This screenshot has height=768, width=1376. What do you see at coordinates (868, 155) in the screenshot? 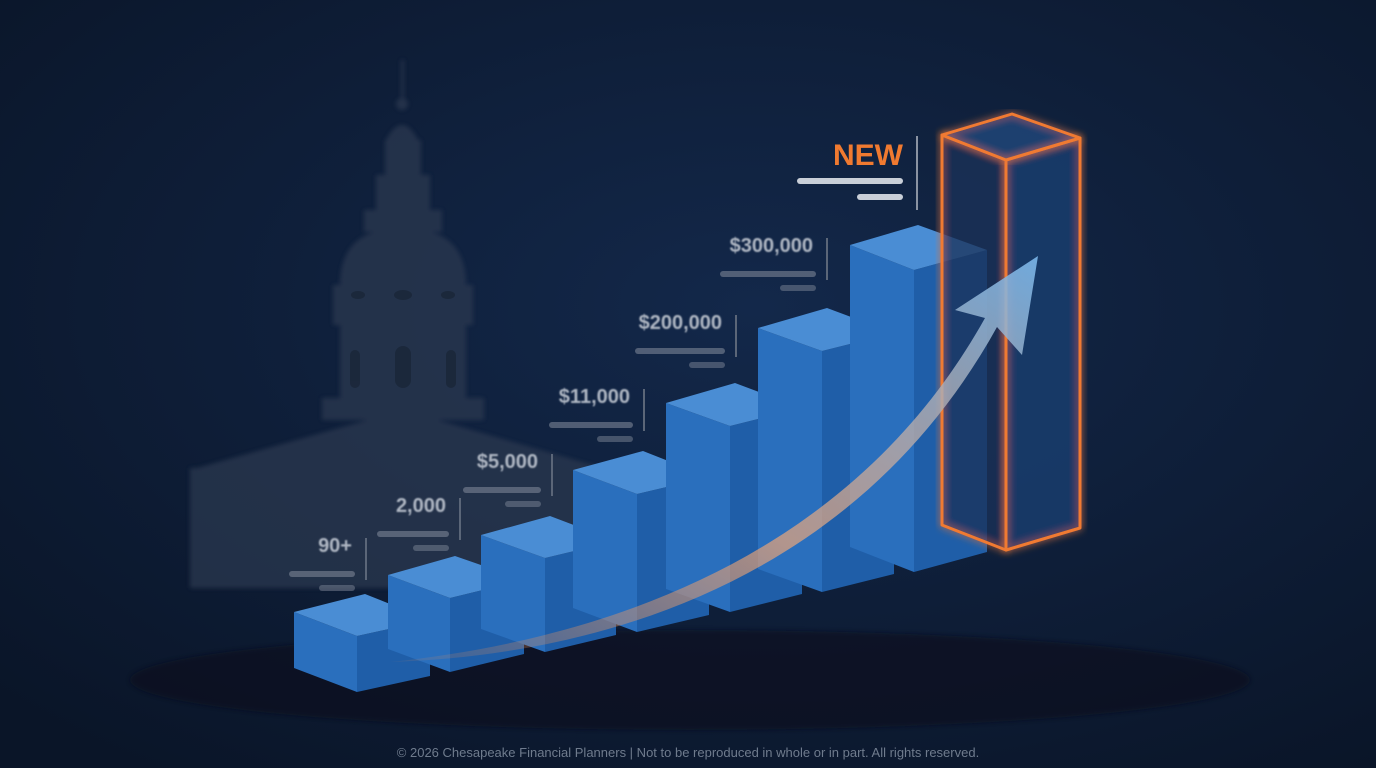
I see `new-label: NEW` at bounding box center [868, 155].